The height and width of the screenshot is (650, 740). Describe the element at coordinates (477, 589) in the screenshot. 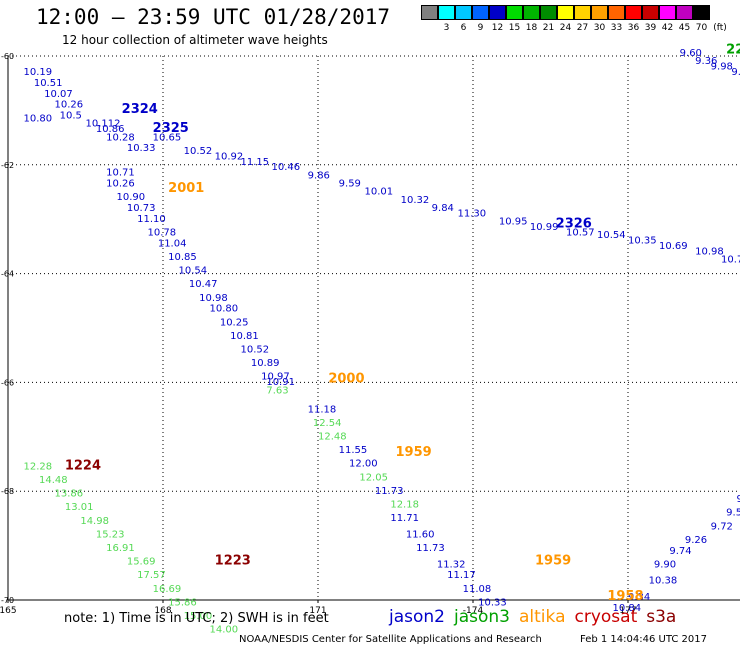

I see `wave-height-label: 11.08` at that location.